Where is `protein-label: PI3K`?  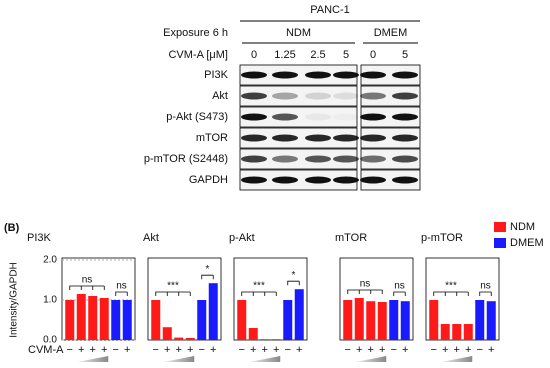
protein-label: PI3K is located at coordinates (216, 75).